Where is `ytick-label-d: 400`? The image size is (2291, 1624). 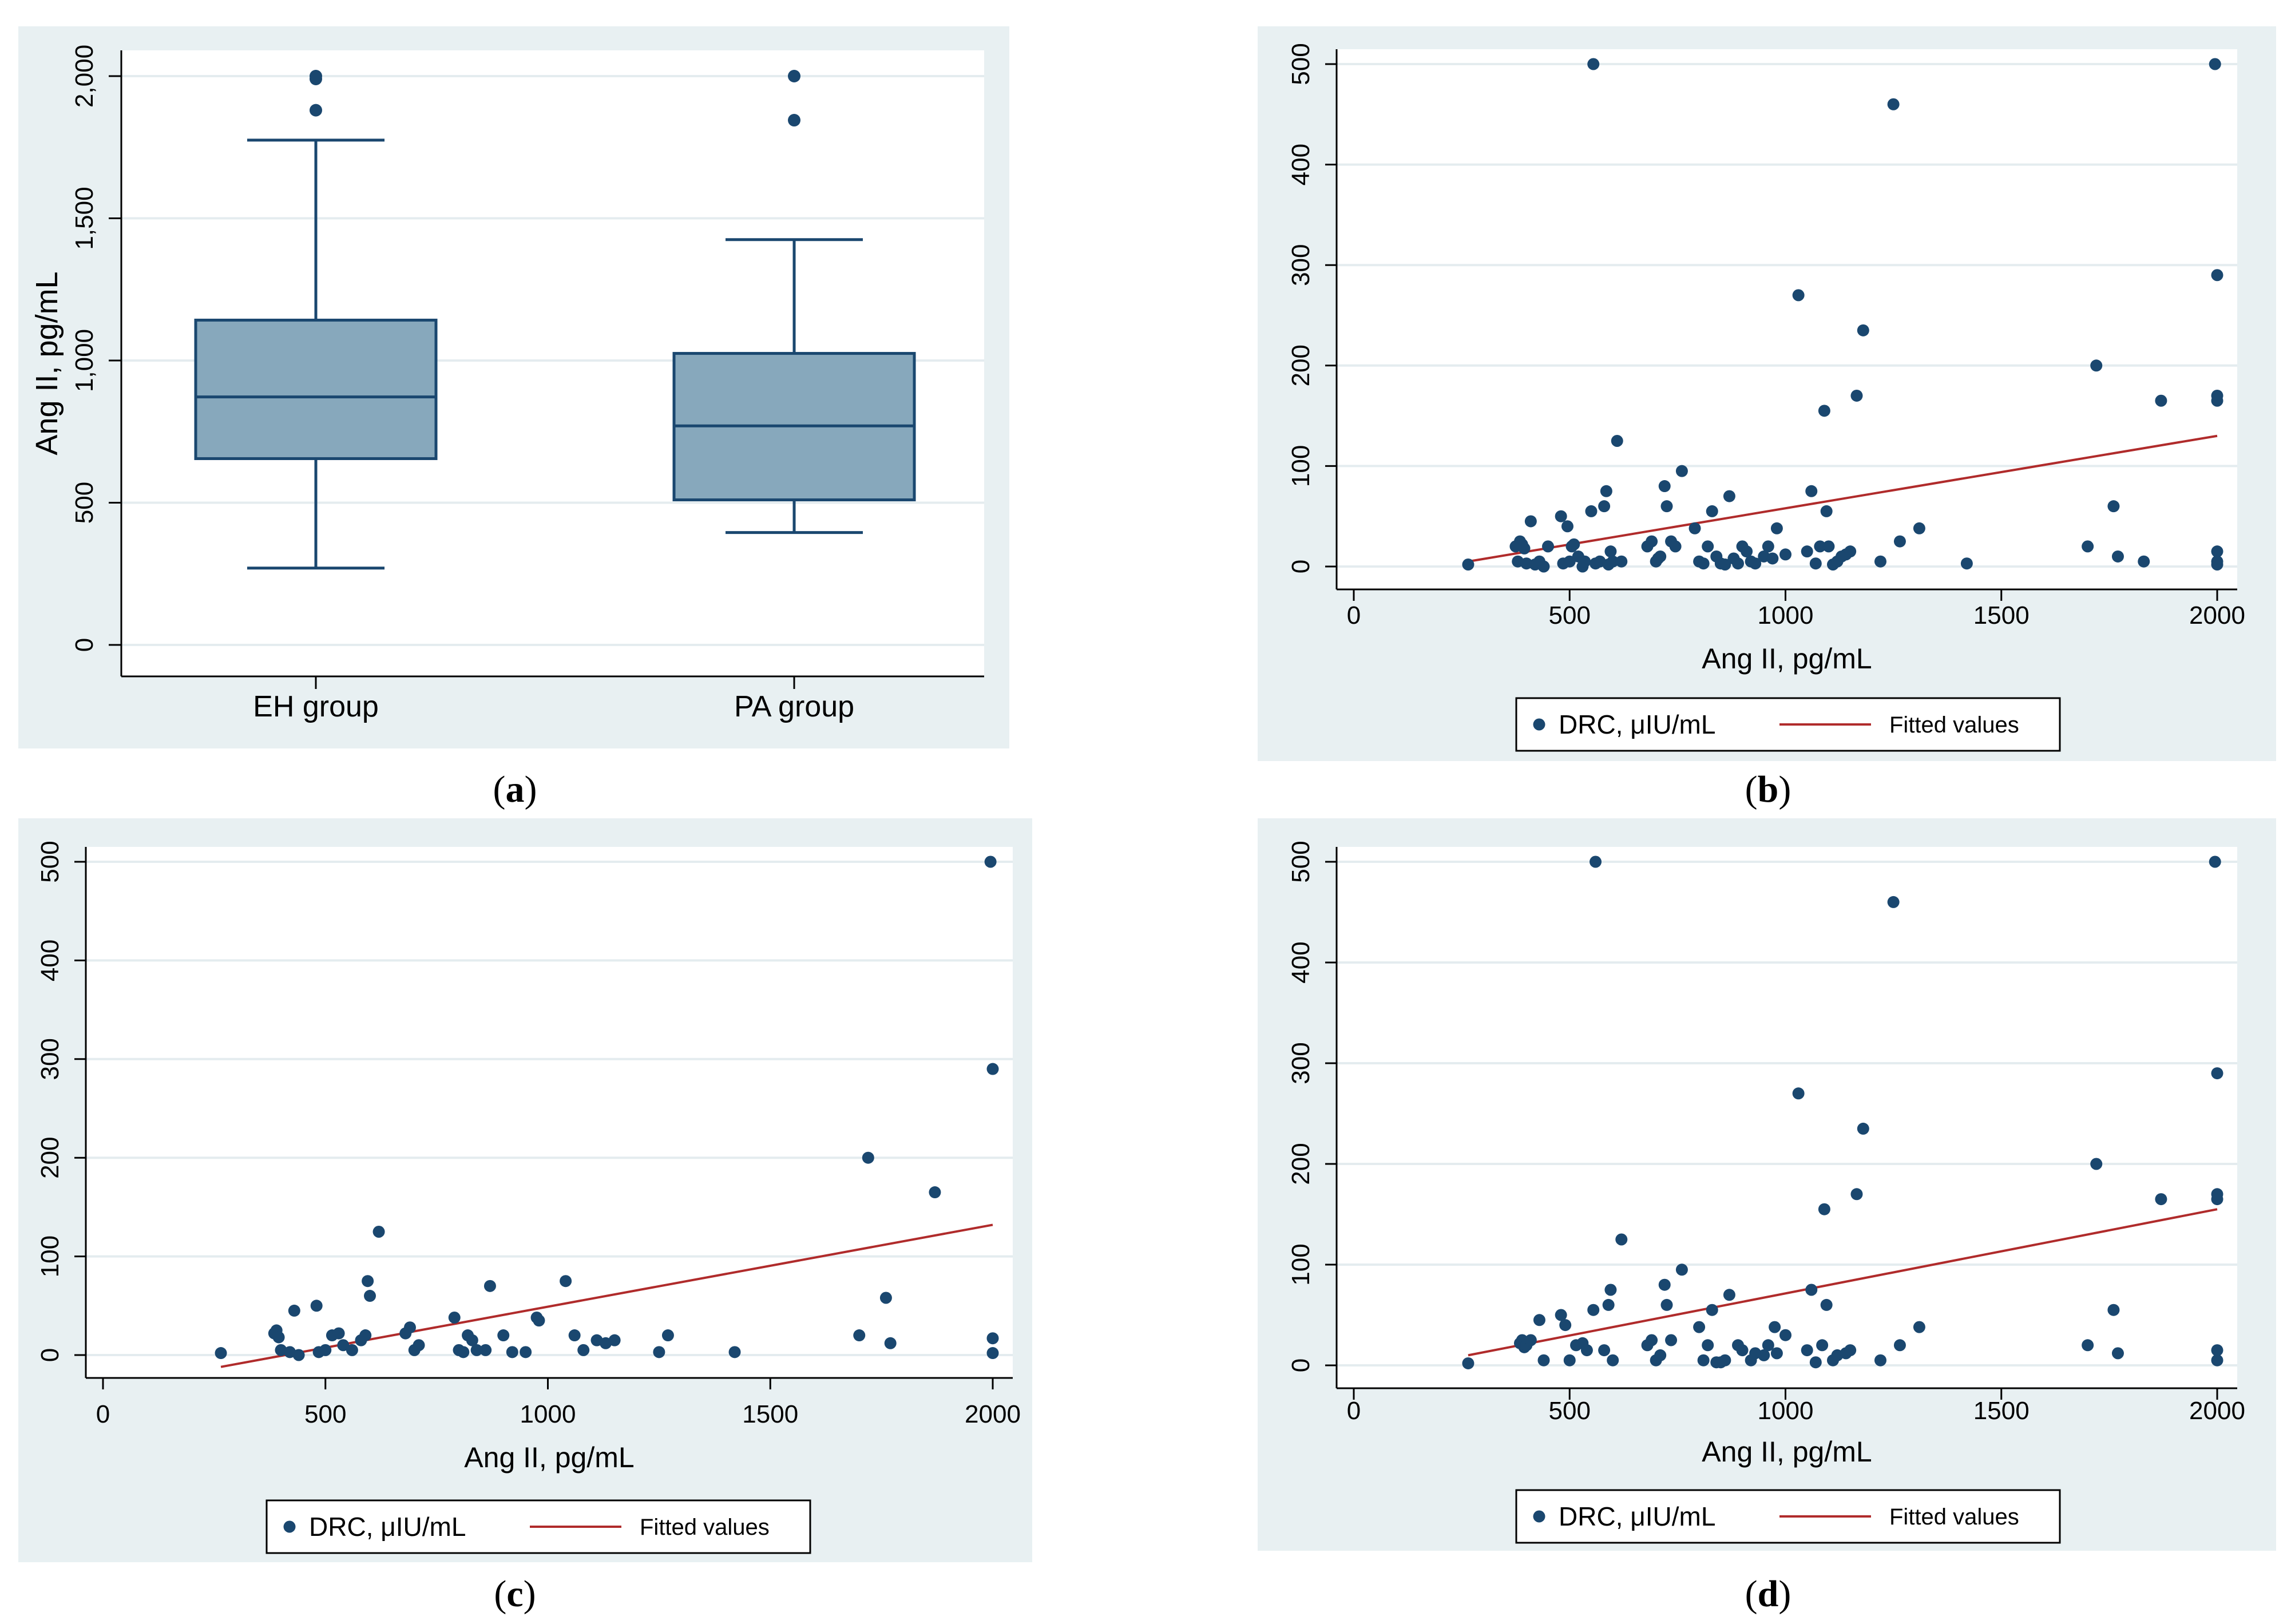
ytick-label-d: 400 is located at coordinates (1301, 962).